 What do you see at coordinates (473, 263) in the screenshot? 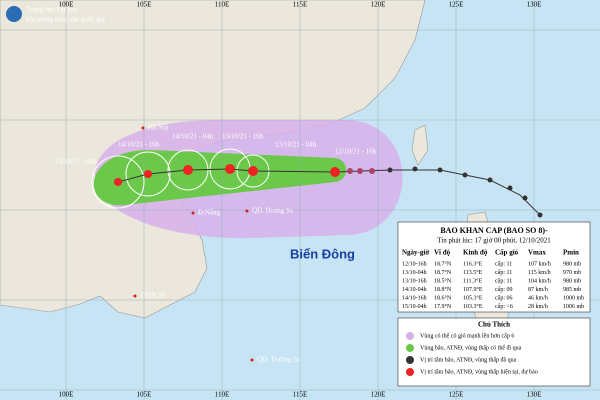
I see `table-cell: 116.3°E` at bounding box center [473, 263].